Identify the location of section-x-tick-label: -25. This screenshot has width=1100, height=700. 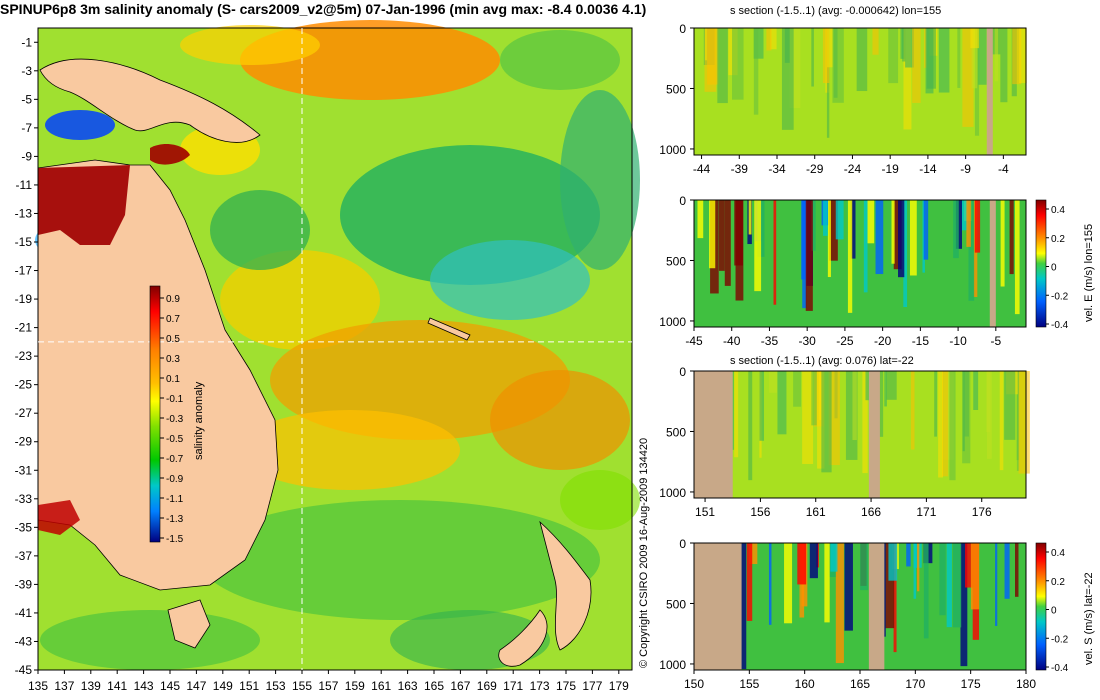
(845, 341).